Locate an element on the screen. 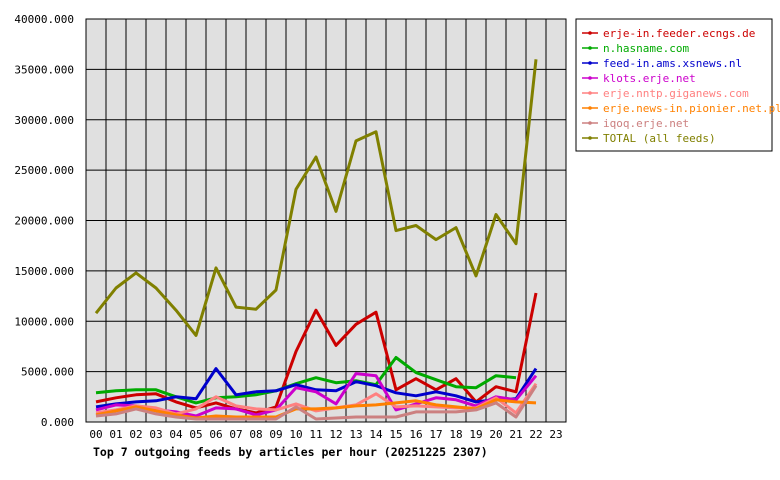  x-tick-label: 03 is located at coordinates (155, 434).